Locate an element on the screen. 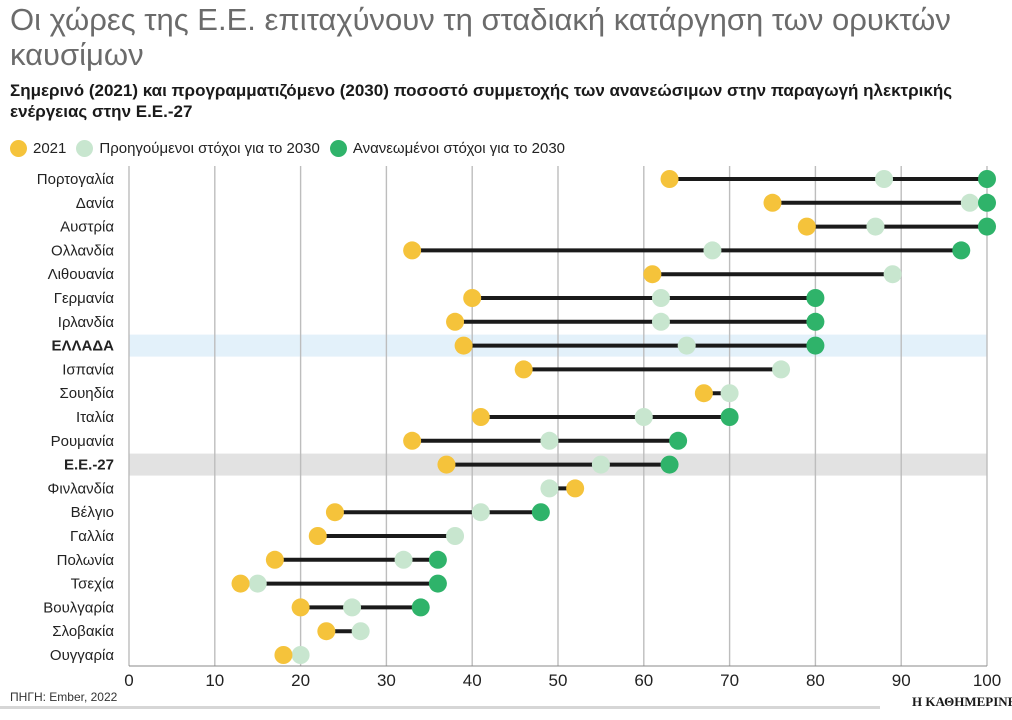 Image resolution: width=1012 pixels, height=720 pixels. x-tick-label: 50 is located at coordinates (558, 680).